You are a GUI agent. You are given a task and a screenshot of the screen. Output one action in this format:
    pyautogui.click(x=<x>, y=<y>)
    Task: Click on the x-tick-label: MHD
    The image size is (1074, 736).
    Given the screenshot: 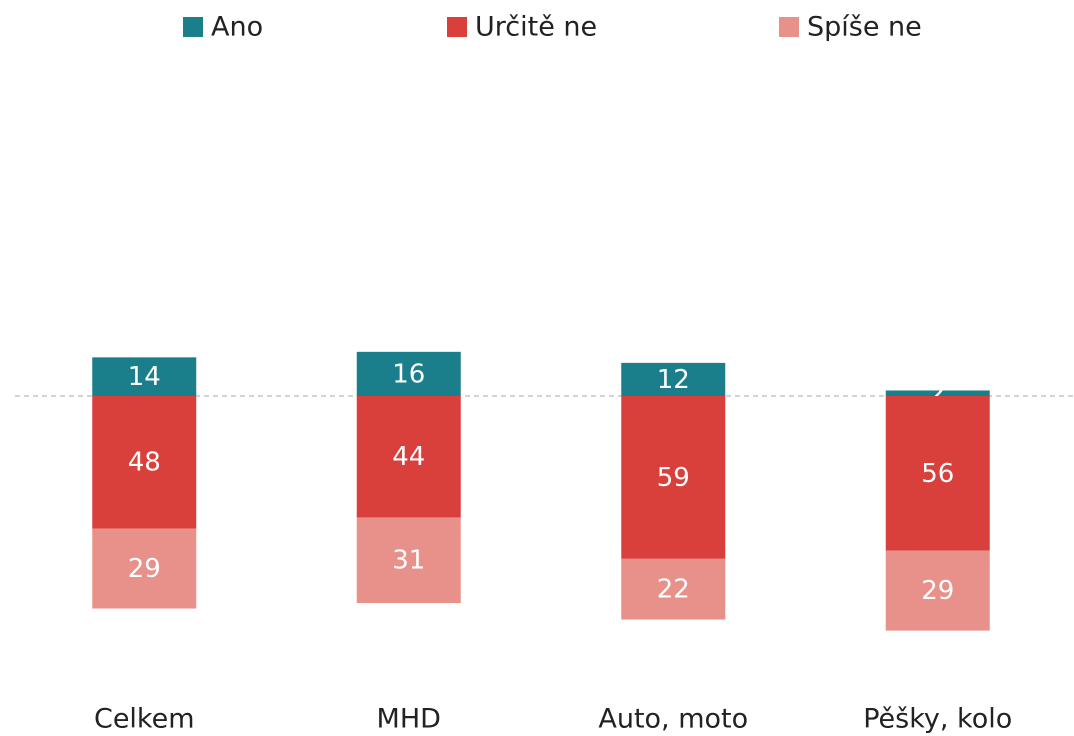 What is the action you would take?
    pyautogui.click(x=409, y=719)
    